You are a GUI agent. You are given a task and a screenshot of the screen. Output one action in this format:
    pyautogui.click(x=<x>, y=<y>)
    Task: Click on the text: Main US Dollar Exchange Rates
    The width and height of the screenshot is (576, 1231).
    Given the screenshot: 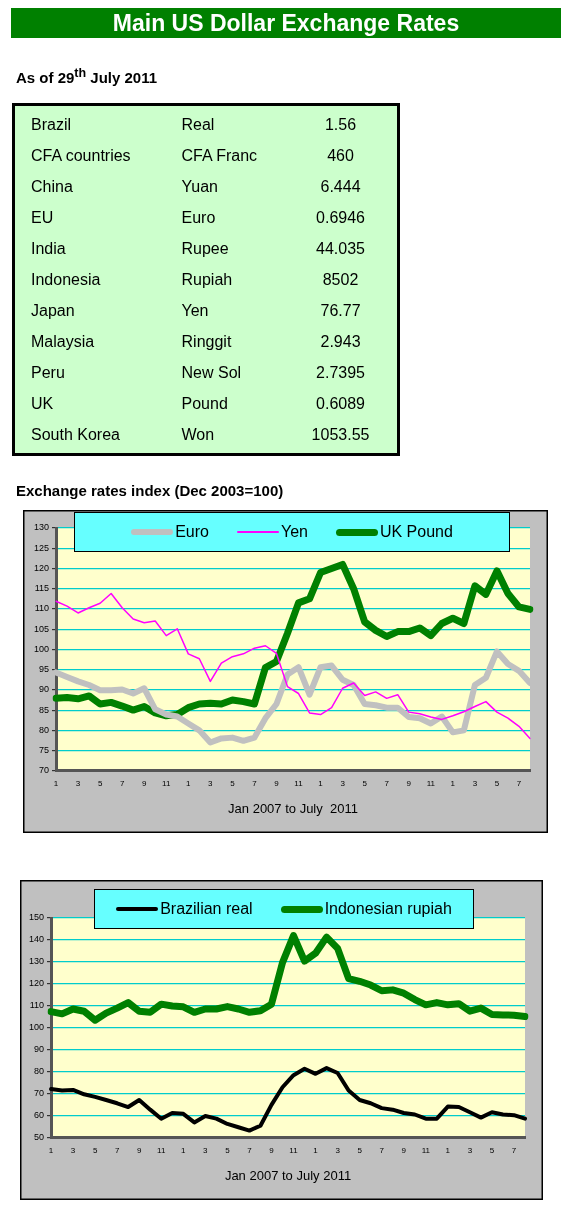 What is the action you would take?
    pyautogui.click(x=286, y=23)
    